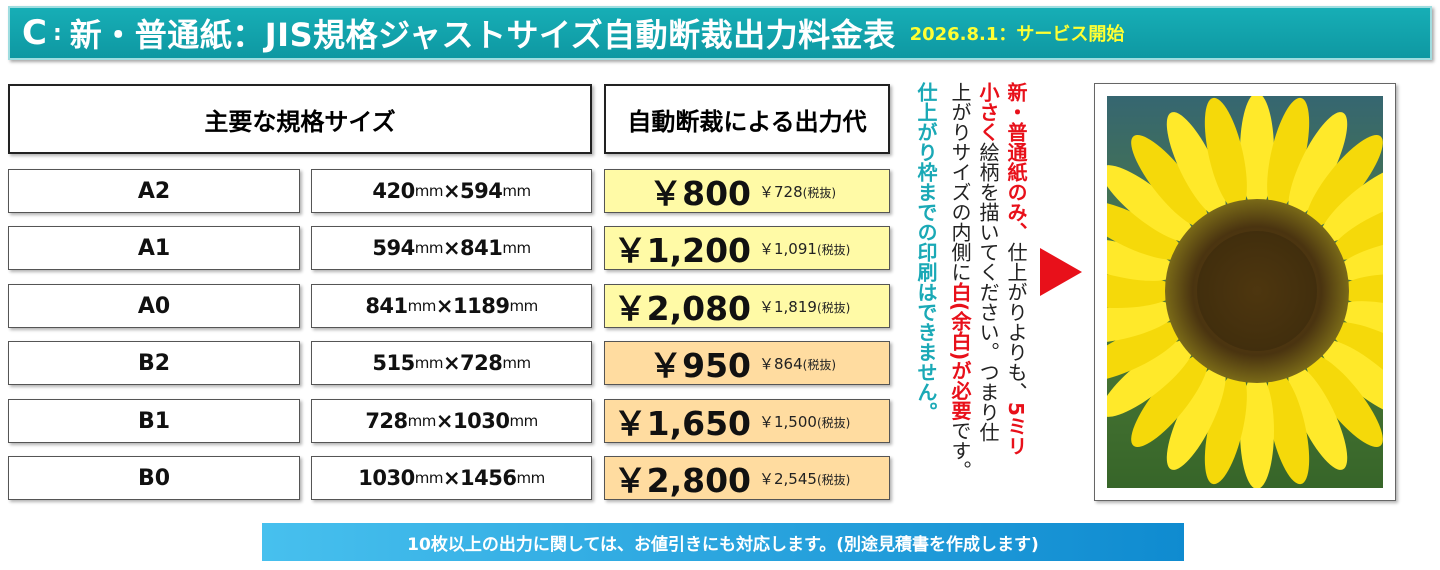 The width and height of the screenshot is (1440, 570). What do you see at coordinates (34, 33) in the screenshot?
I see `section-letter: C` at bounding box center [34, 33].